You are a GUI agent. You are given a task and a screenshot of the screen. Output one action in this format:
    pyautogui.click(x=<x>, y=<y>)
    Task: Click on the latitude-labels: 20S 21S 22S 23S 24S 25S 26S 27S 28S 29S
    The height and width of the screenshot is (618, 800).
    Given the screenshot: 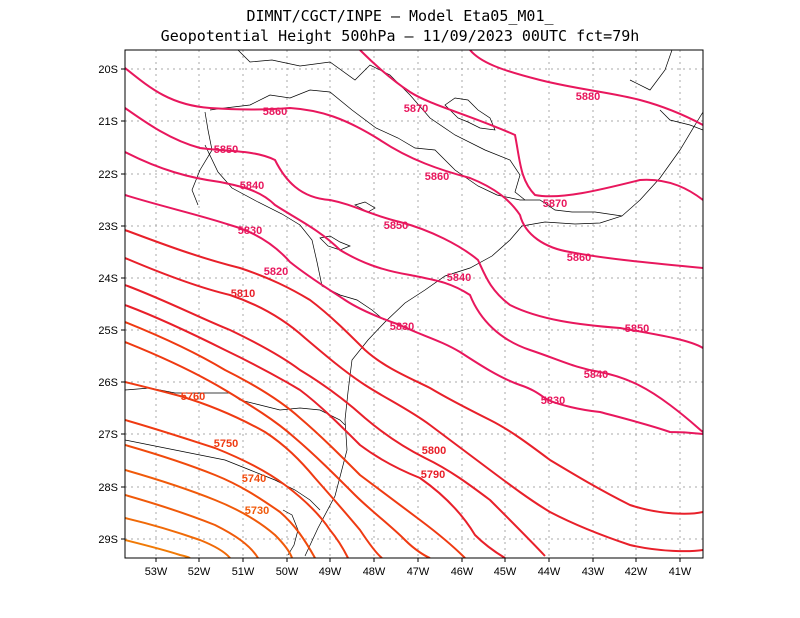 What is the action you would take?
    pyautogui.click(x=108, y=305)
    